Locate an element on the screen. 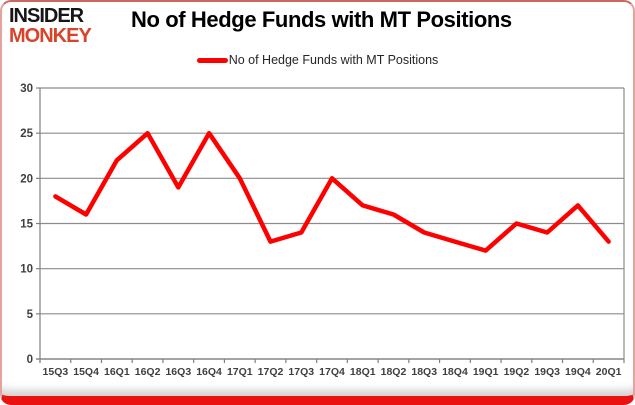  insider-monkey-logo: INSIDER MONKEY is located at coordinates (50, 26).